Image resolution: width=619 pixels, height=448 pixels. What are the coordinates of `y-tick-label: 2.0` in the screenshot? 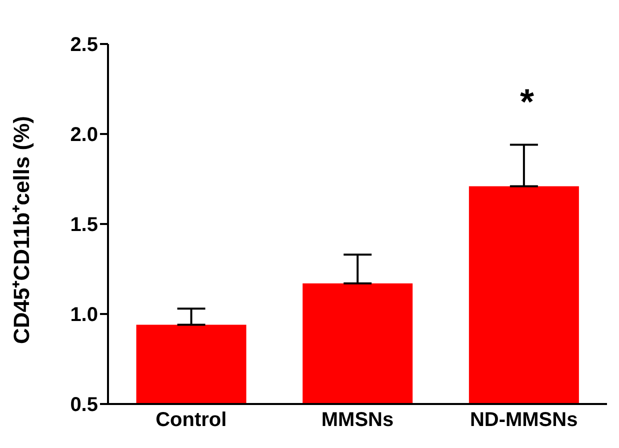 It's located at (84, 135).